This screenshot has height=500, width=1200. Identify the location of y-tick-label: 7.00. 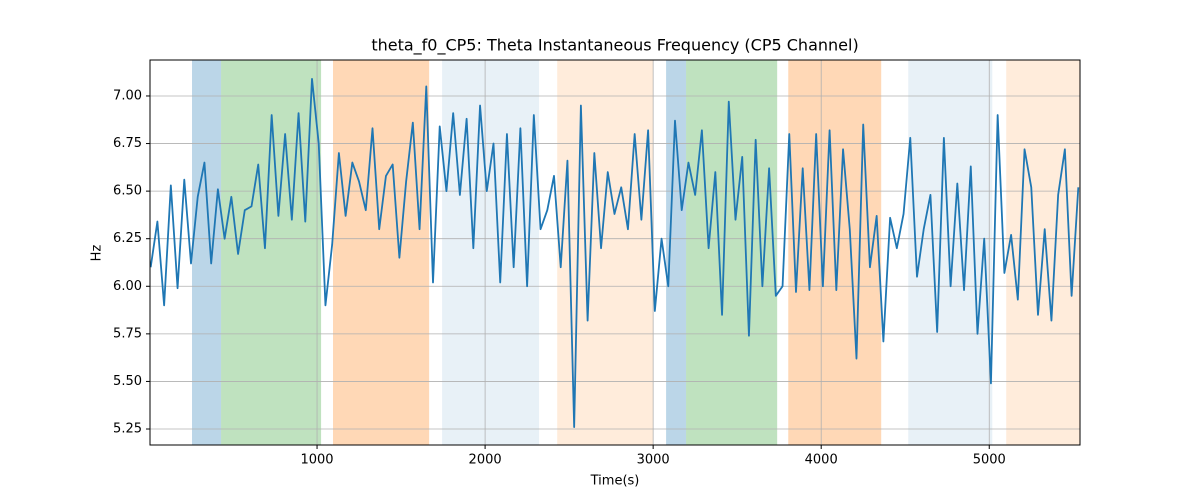
(127, 95).